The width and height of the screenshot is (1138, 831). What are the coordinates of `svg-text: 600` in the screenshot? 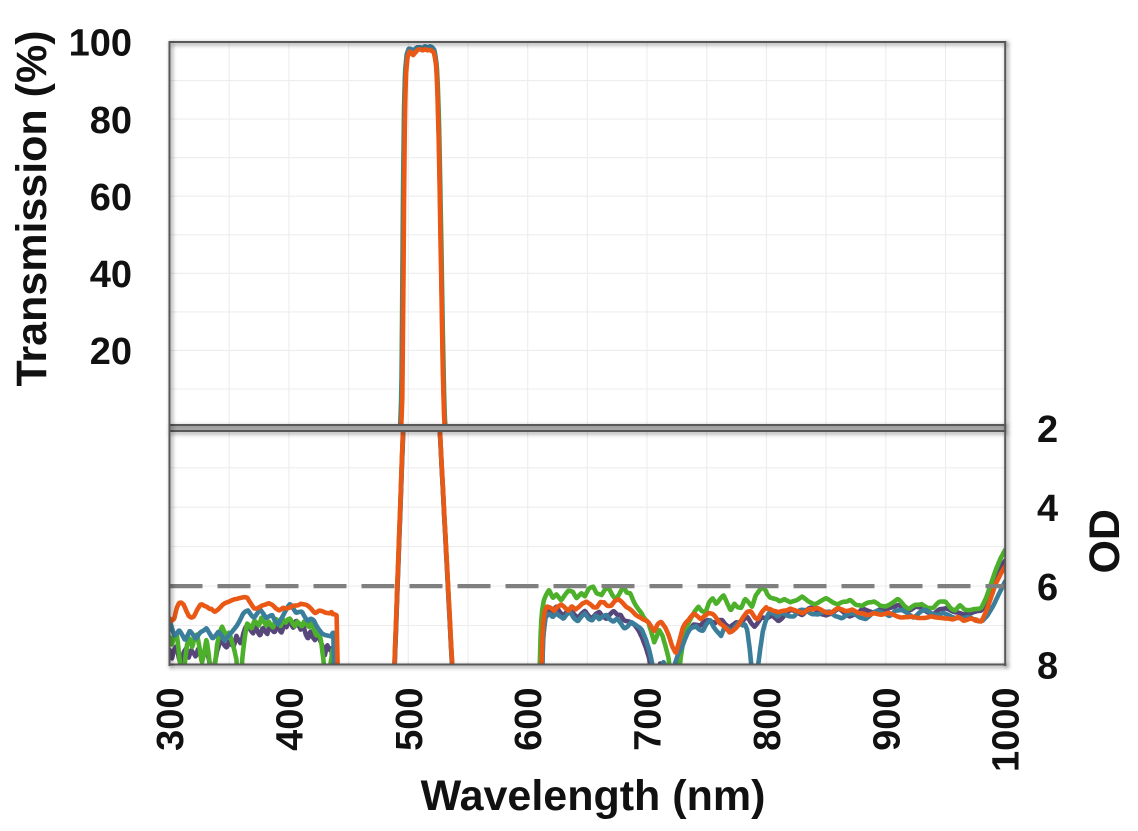 It's located at (529, 719).